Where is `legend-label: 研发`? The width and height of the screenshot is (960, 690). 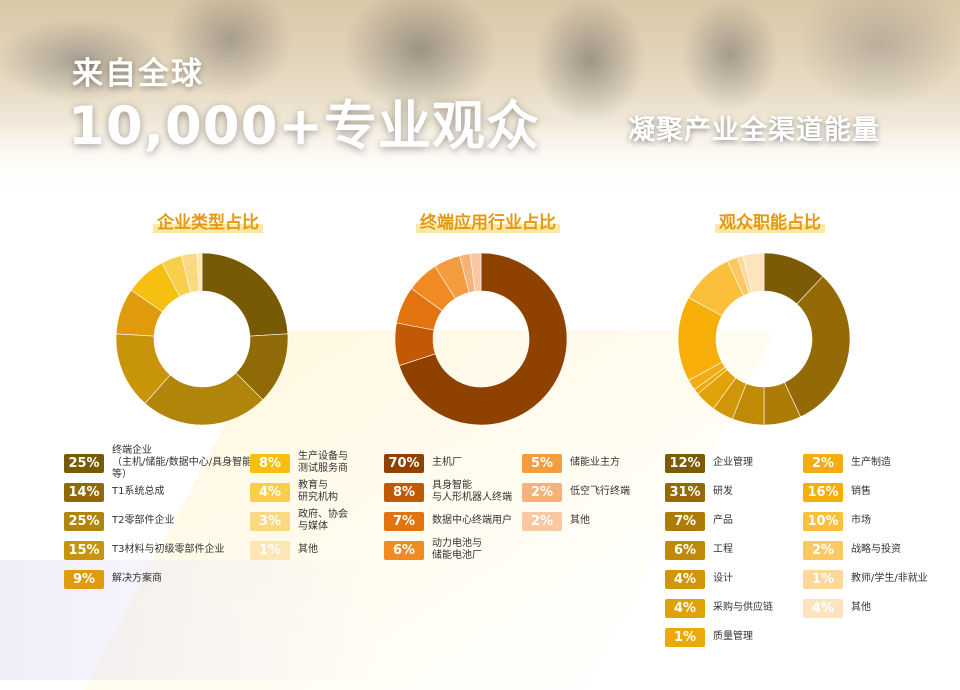 legend-label: 研发 is located at coordinates (723, 491).